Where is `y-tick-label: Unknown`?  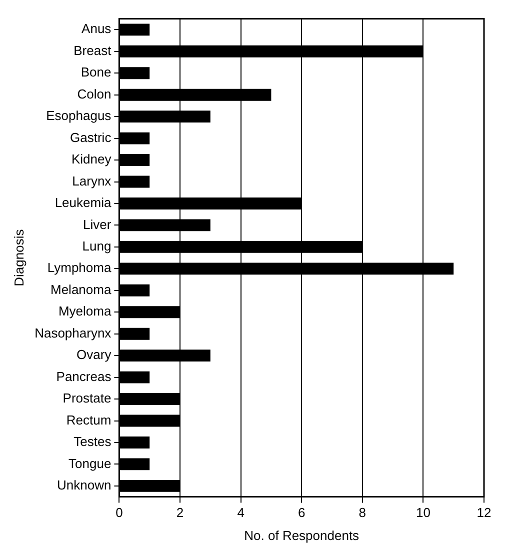
y-tick-label: Unknown is located at coordinates (84, 485).